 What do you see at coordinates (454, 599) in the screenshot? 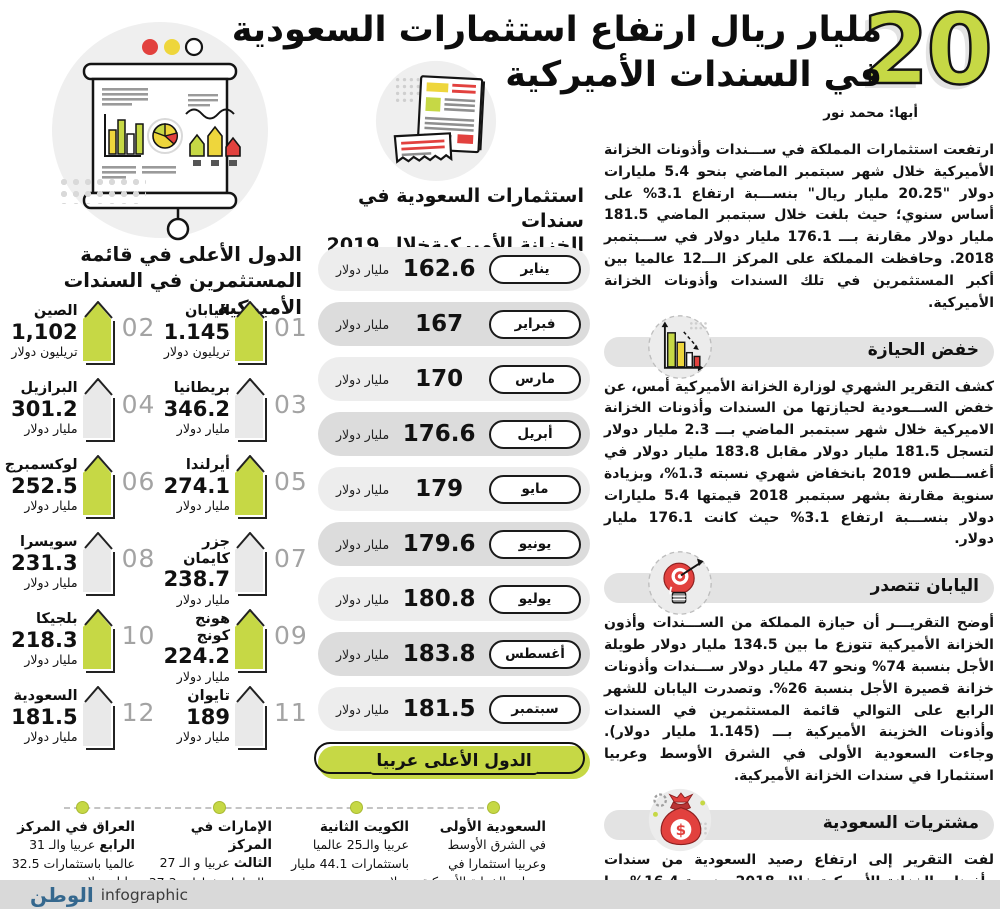
I see `month-row: يوليو 180.8 مليار دولار` at bounding box center [454, 599].